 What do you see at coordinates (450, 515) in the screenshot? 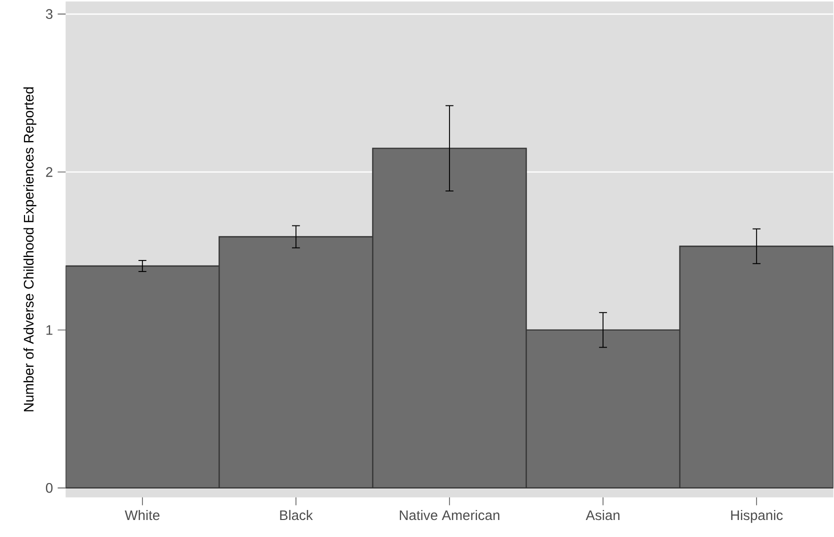
I see `x-tick-label: Native American` at bounding box center [450, 515].